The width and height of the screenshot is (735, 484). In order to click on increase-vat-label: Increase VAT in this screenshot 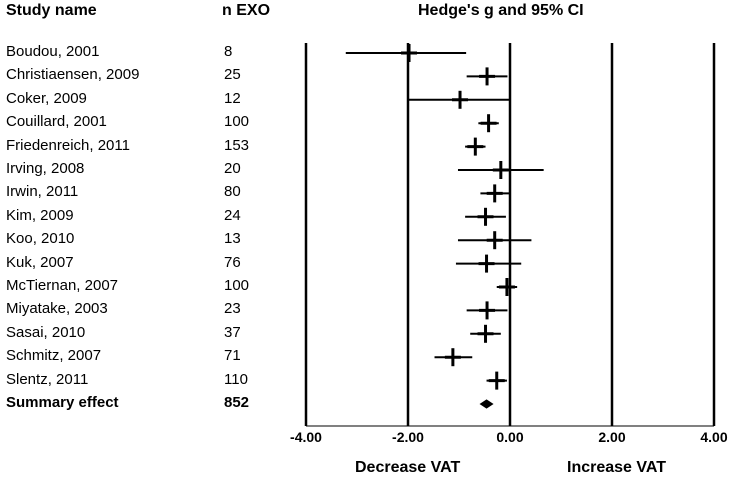, I will do `click(617, 467)`.